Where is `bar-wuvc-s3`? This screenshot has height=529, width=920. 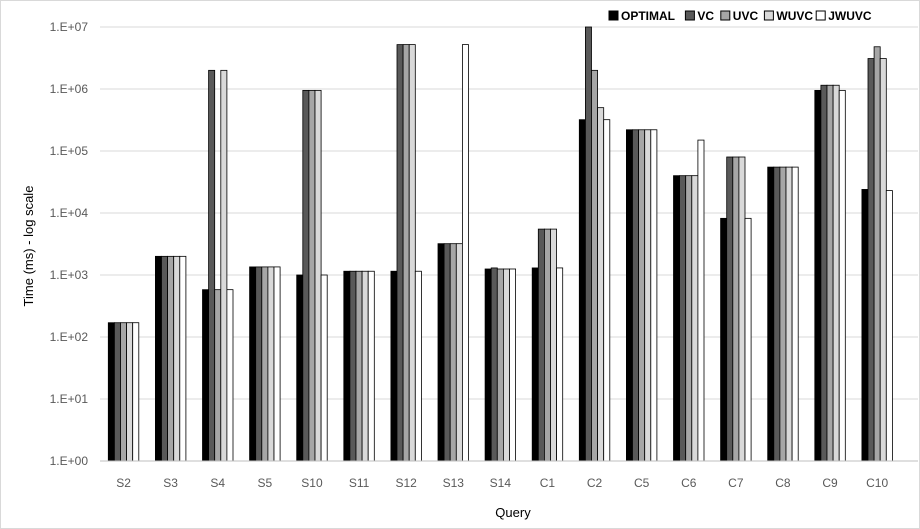
bar-wuvc-s3 is located at coordinates (177, 358).